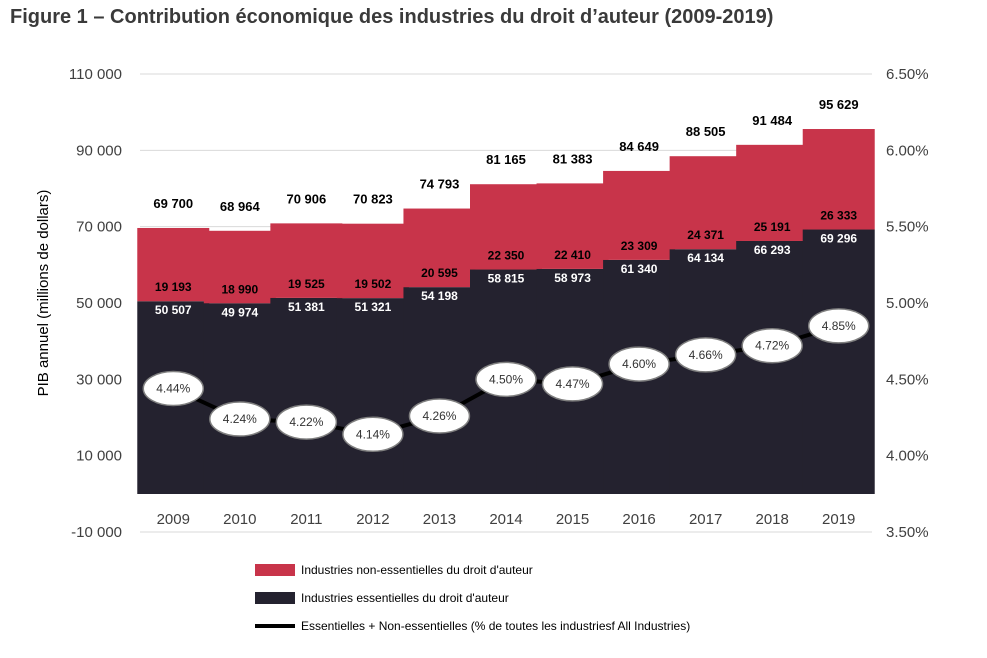  I want to click on bar-essential-label: 69 296, so click(838, 239).